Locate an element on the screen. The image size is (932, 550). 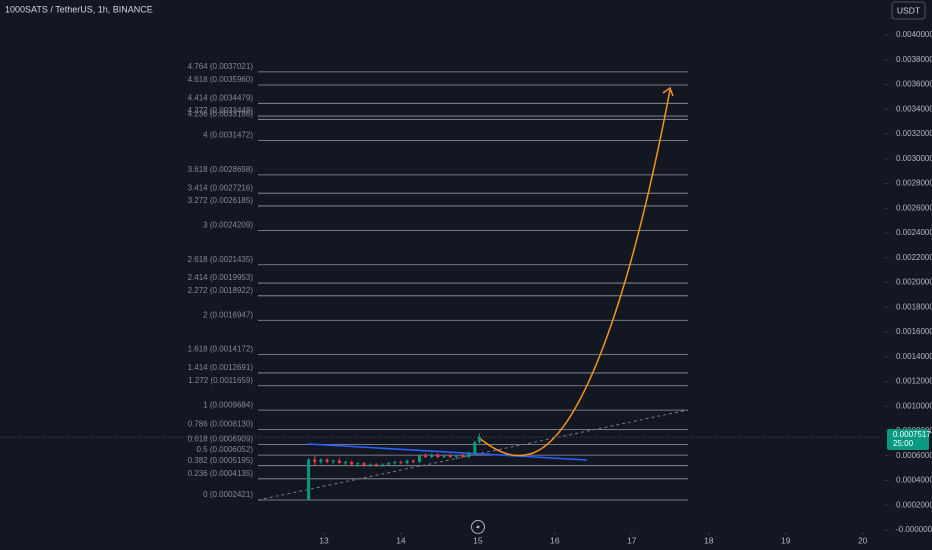
fib-label: 0.786 (0.0008130) is located at coordinates (221, 423).